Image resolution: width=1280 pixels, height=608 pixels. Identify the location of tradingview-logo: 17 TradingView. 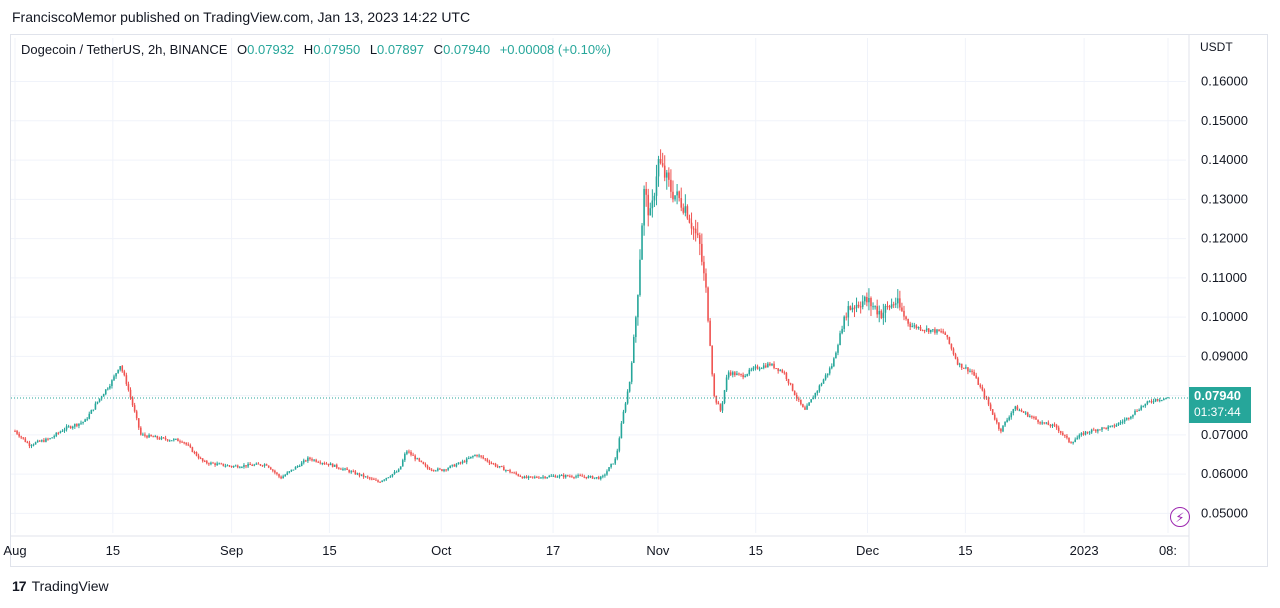
(60, 586).